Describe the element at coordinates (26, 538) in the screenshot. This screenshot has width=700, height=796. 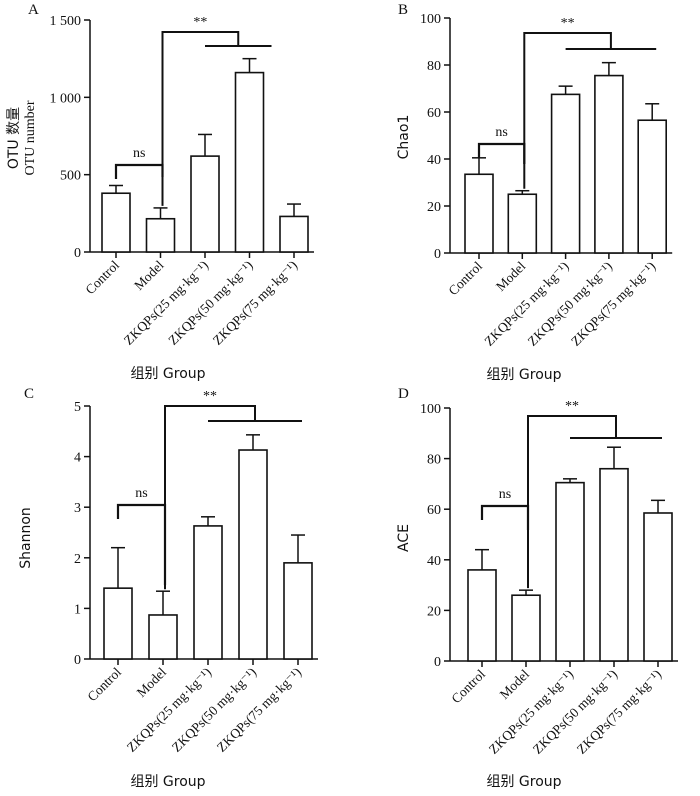
I see `y-axis-label: Shannon` at that location.